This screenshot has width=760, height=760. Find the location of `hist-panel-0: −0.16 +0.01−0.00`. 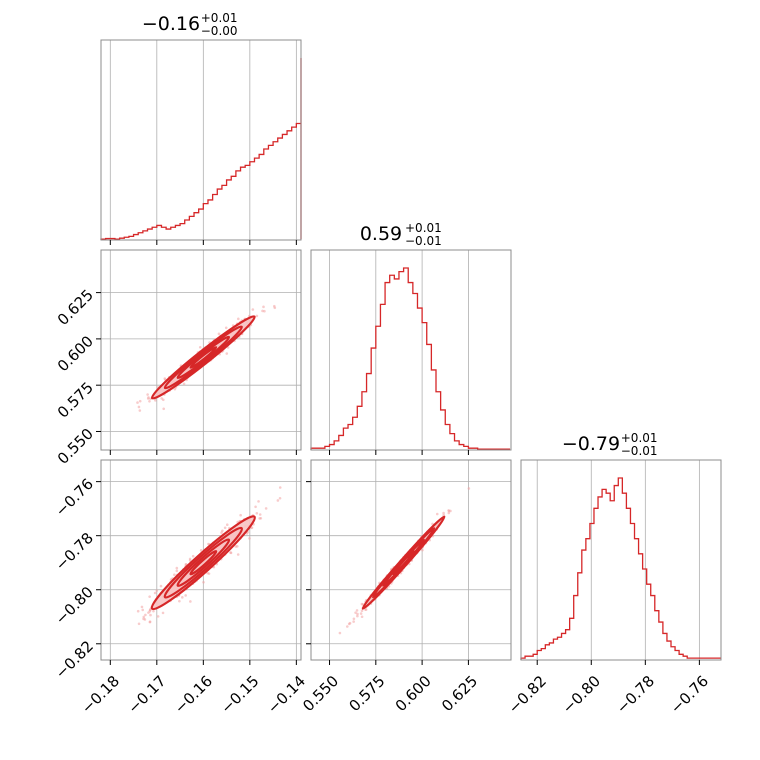

hist-panel-0: −0.16 +0.01−0.00 is located at coordinates (201, 128).